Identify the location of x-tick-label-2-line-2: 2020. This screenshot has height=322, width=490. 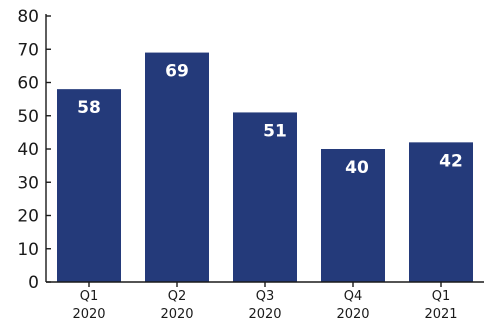
(176, 314).